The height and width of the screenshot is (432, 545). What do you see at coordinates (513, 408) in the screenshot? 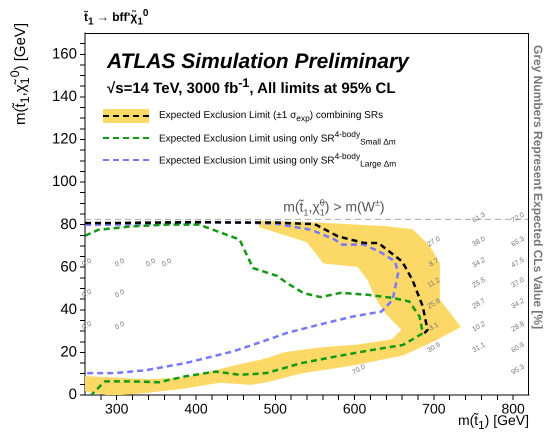
I see `x-tick-label: 800` at bounding box center [513, 408].